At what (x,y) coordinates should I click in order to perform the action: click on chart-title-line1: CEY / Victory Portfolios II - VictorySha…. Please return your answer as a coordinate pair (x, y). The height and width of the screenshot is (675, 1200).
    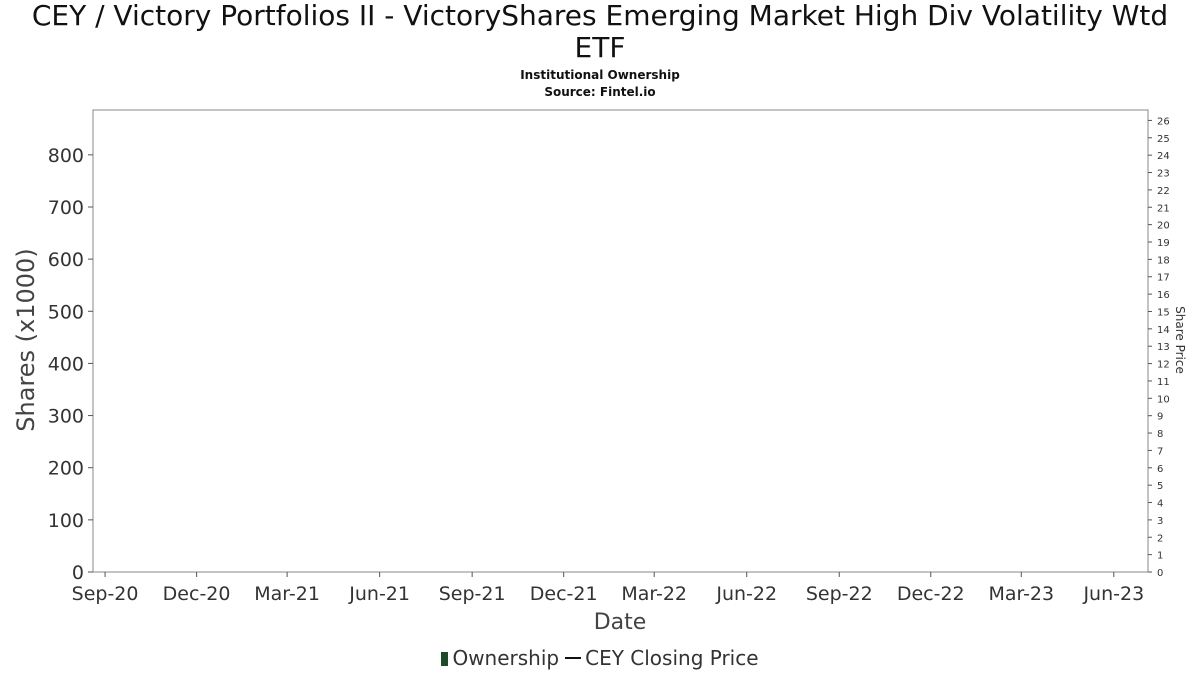
    Looking at the image, I should click on (600, 16).